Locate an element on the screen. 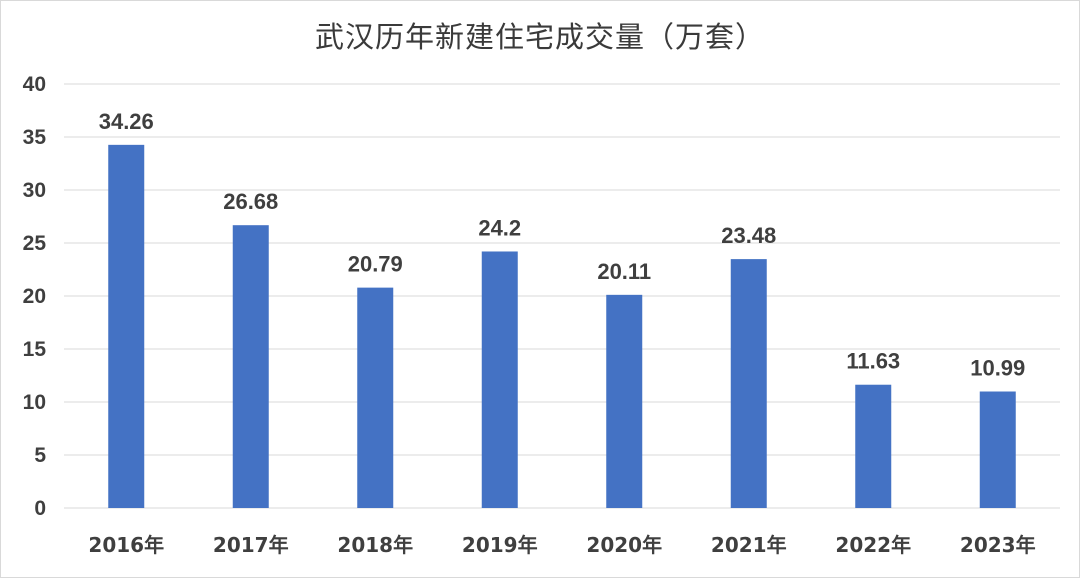 The image size is (1080, 578). x-tick-label: 2019年 is located at coordinates (500, 545).